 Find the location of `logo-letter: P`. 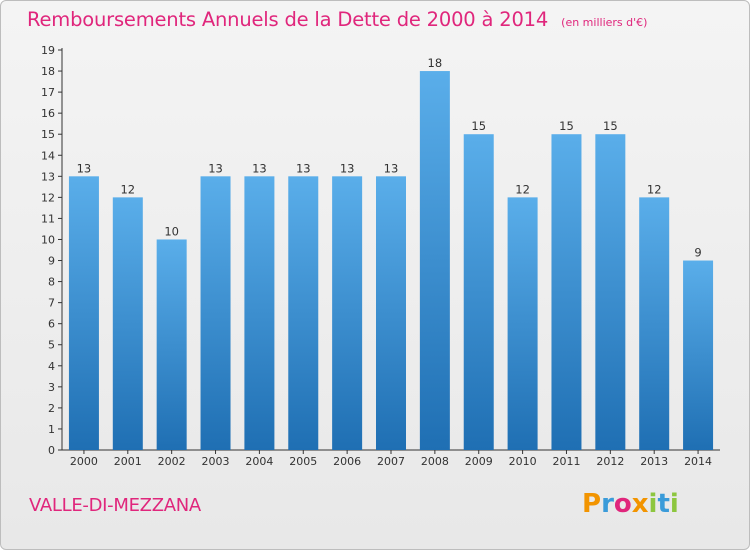

logo-letter: P is located at coordinates (592, 504).